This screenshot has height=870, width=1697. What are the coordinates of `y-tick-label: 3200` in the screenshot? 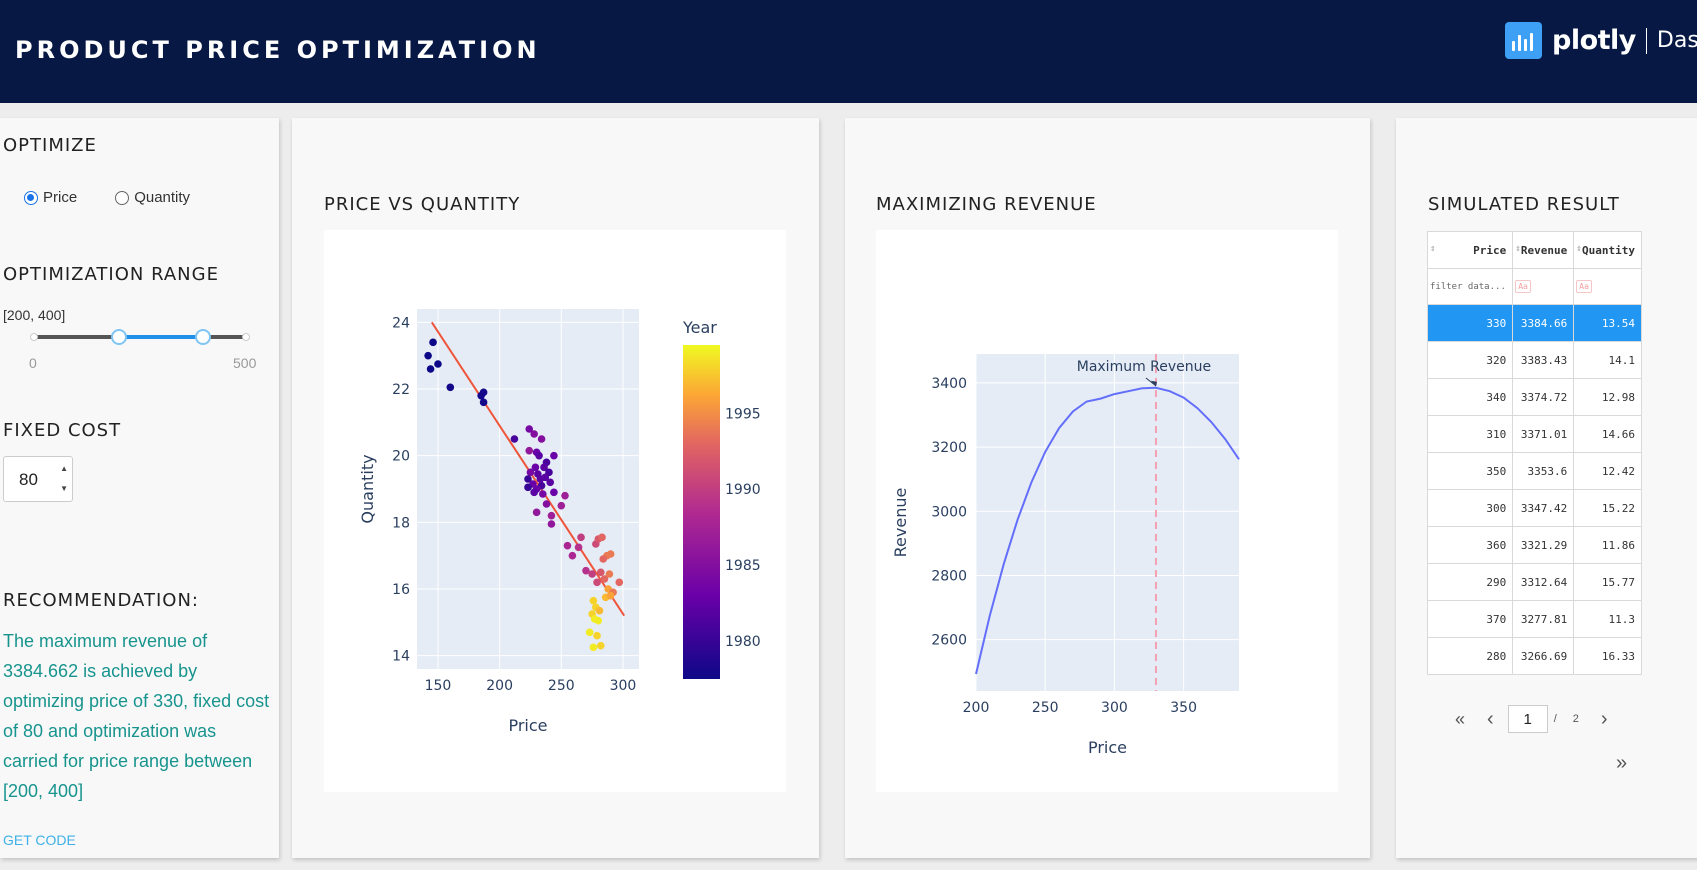 It's located at (949, 448).